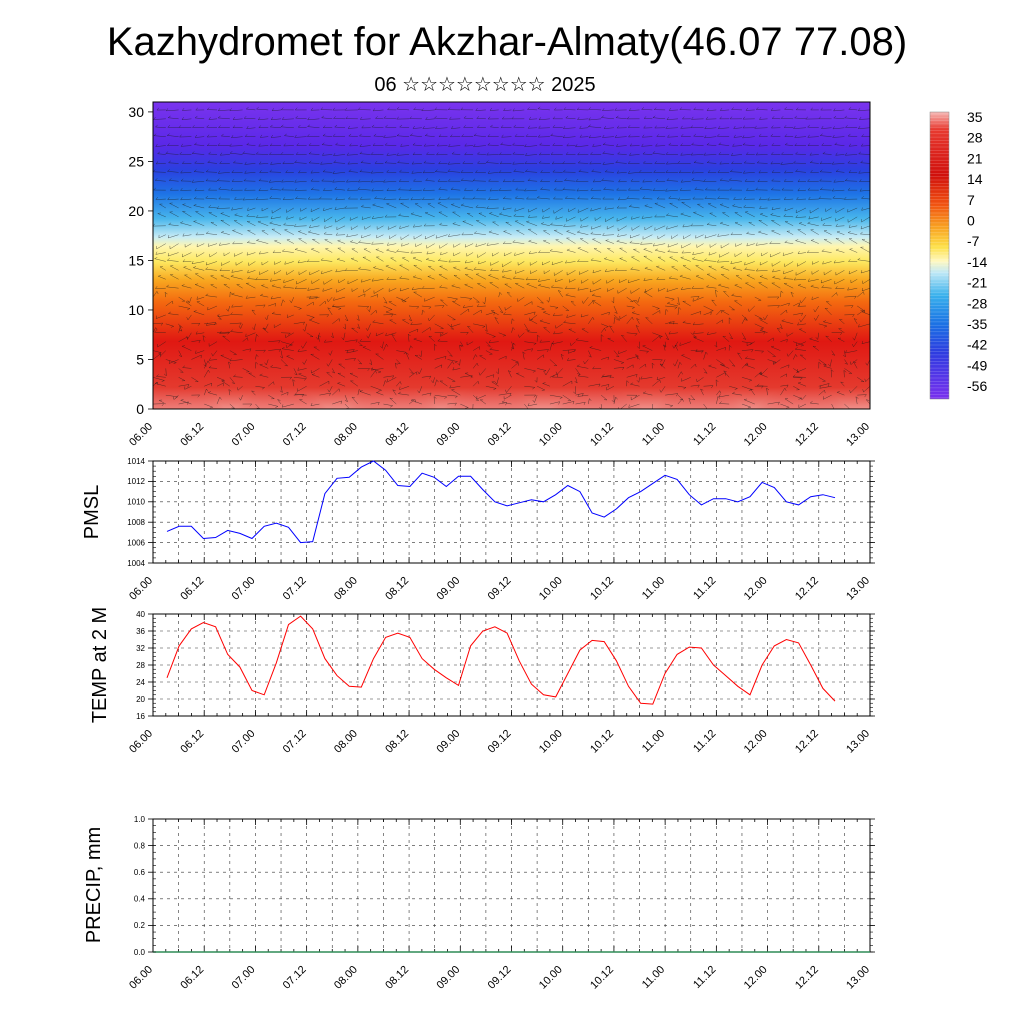 The width and height of the screenshot is (1024, 1024). Describe the element at coordinates (977, 386) in the screenshot. I see `colorbar-label: -56` at that location.